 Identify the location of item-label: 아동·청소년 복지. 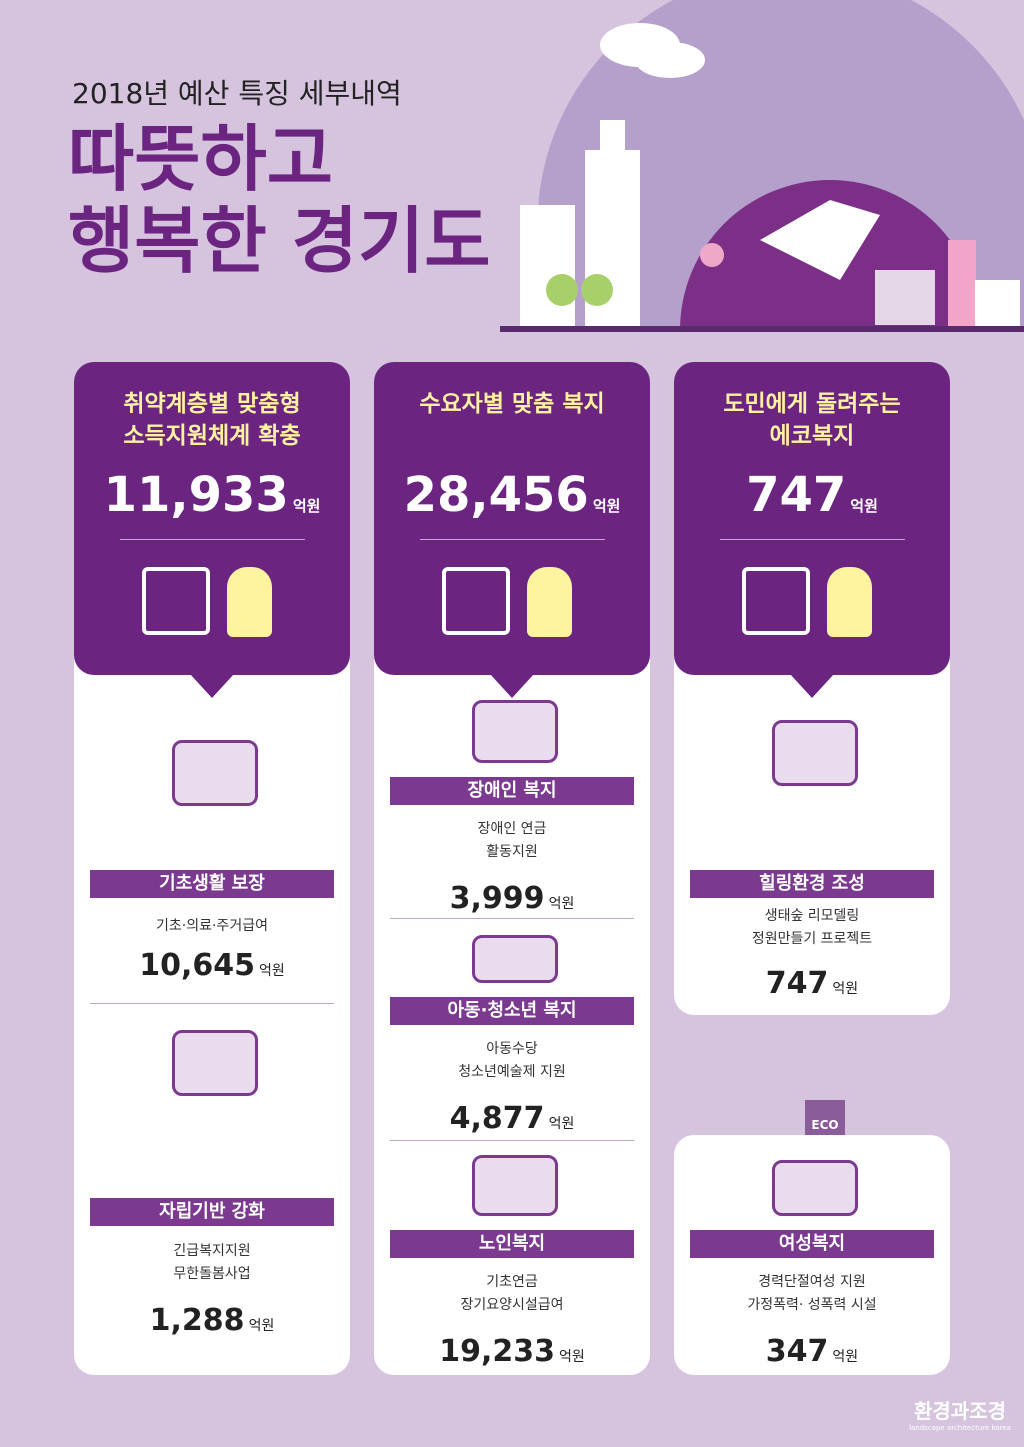
(512, 1011).